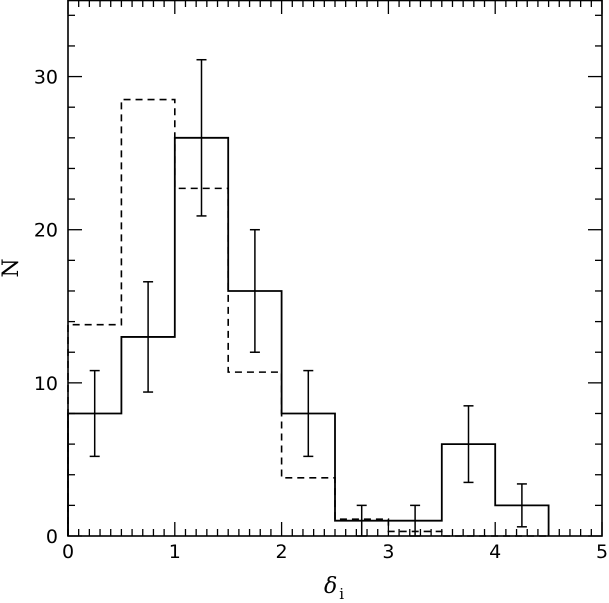 The width and height of the screenshot is (609, 603). Describe the element at coordinates (341, 594) in the screenshot. I see `x-axis-label-subscript: i` at that location.